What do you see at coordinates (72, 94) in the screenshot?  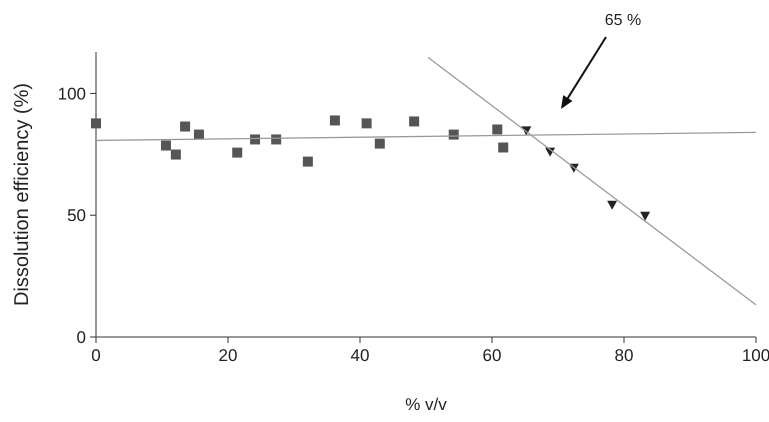 I see `y-tick-label: 100` at bounding box center [72, 94].